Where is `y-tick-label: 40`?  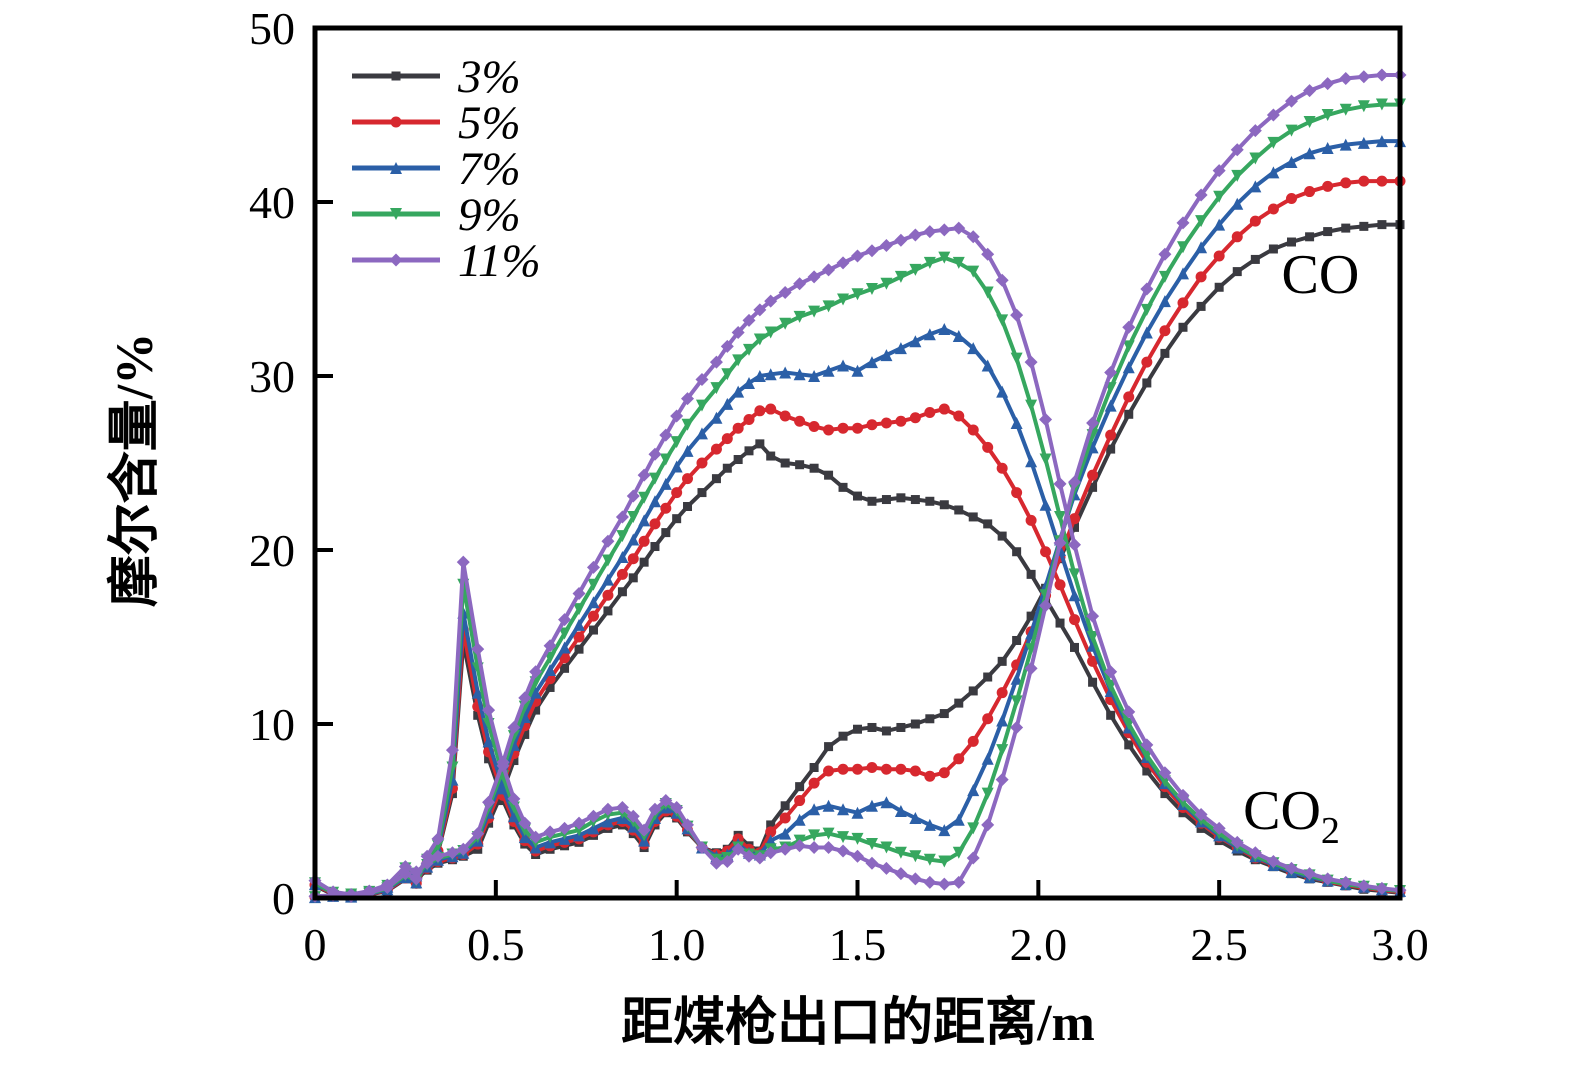
y-tick-label: 40 is located at coordinates (272, 202).